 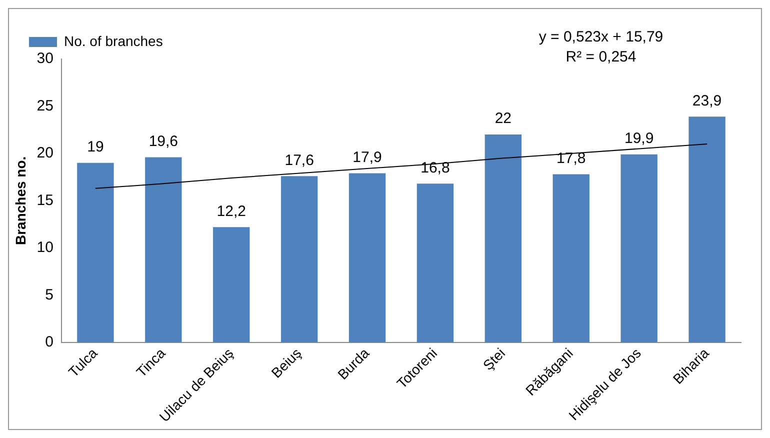 What do you see at coordinates (639, 139) in the screenshot?
I see `data-label: 19,9` at bounding box center [639, 139].